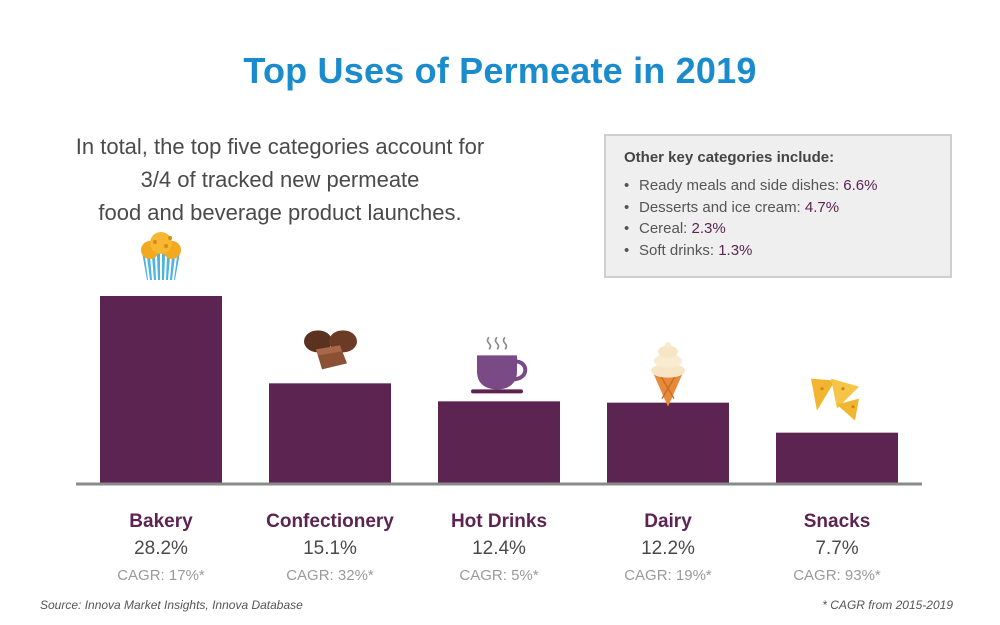 The width and height of the screenshot is (1000, 625). What do you see at coordinates (668, 521) in the screenshot?
I see `category-label: Dairy` at bounding box center [668, 521].